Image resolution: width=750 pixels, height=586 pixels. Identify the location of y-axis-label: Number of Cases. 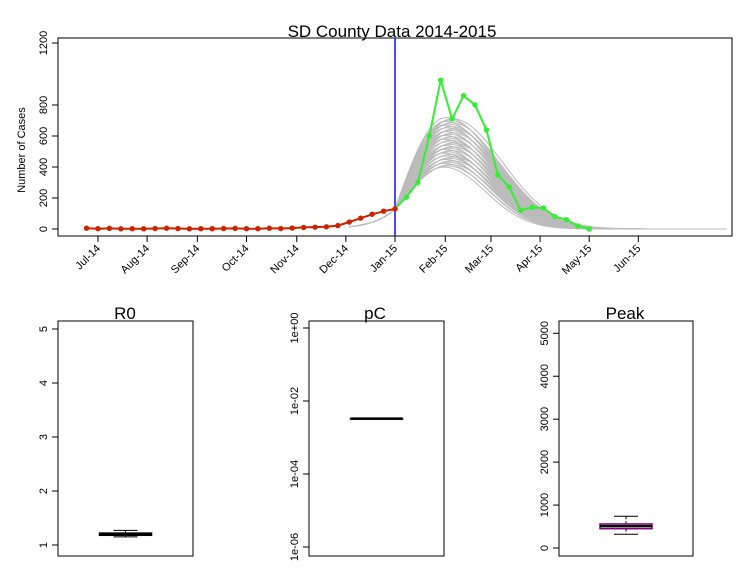
(22, 150).